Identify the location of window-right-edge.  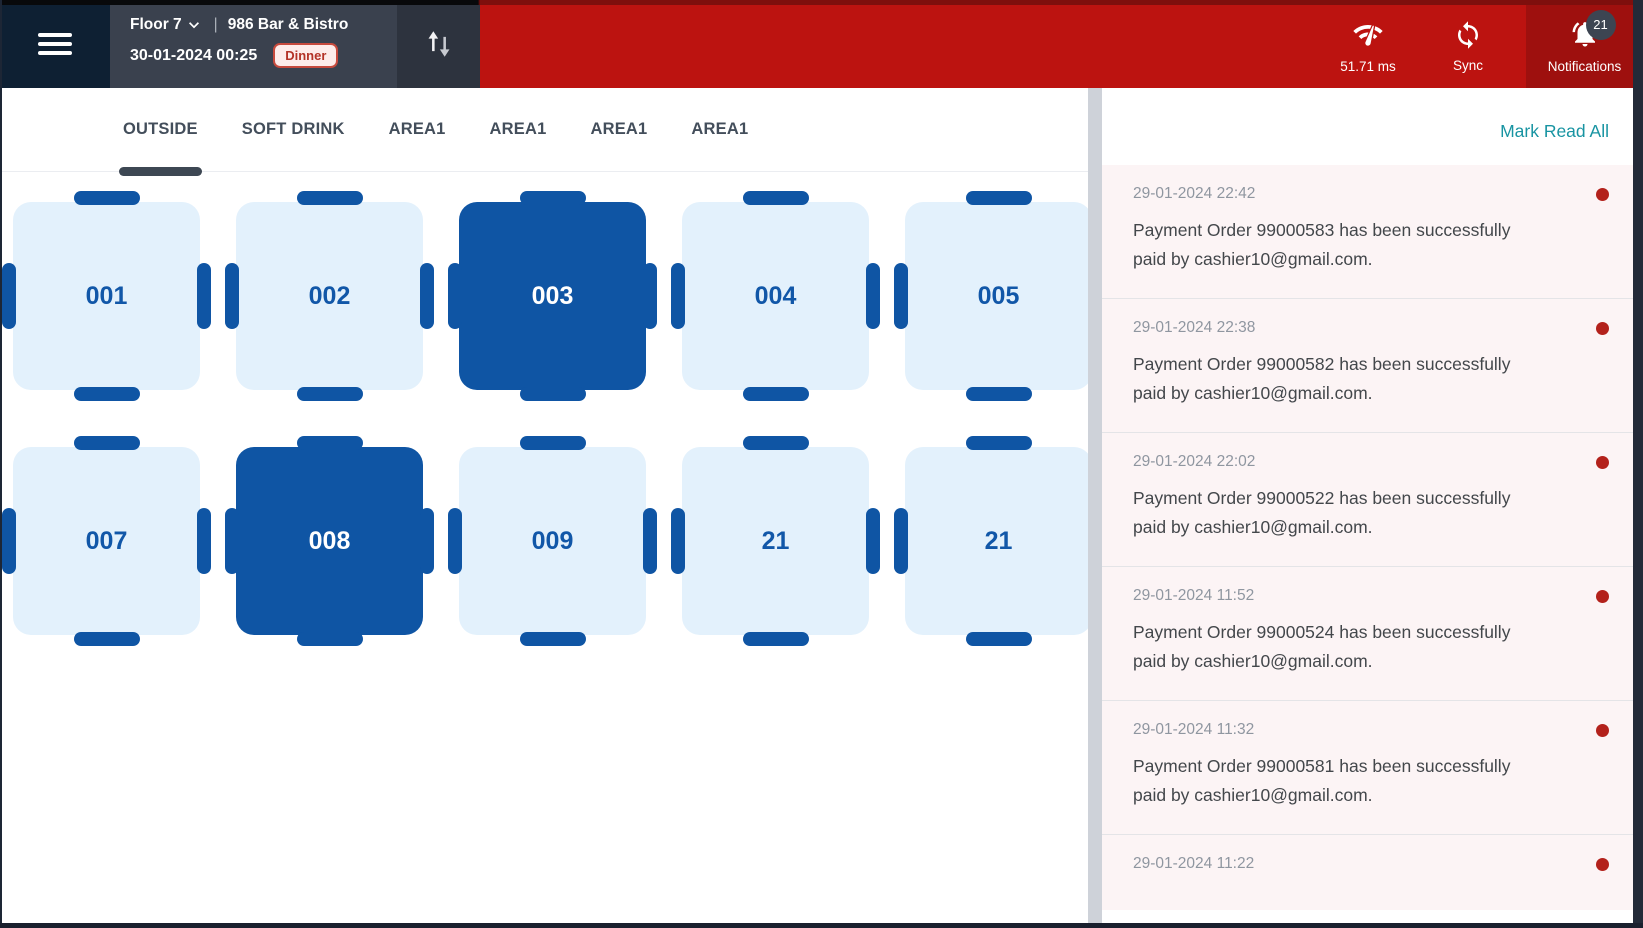
(1638, 464).